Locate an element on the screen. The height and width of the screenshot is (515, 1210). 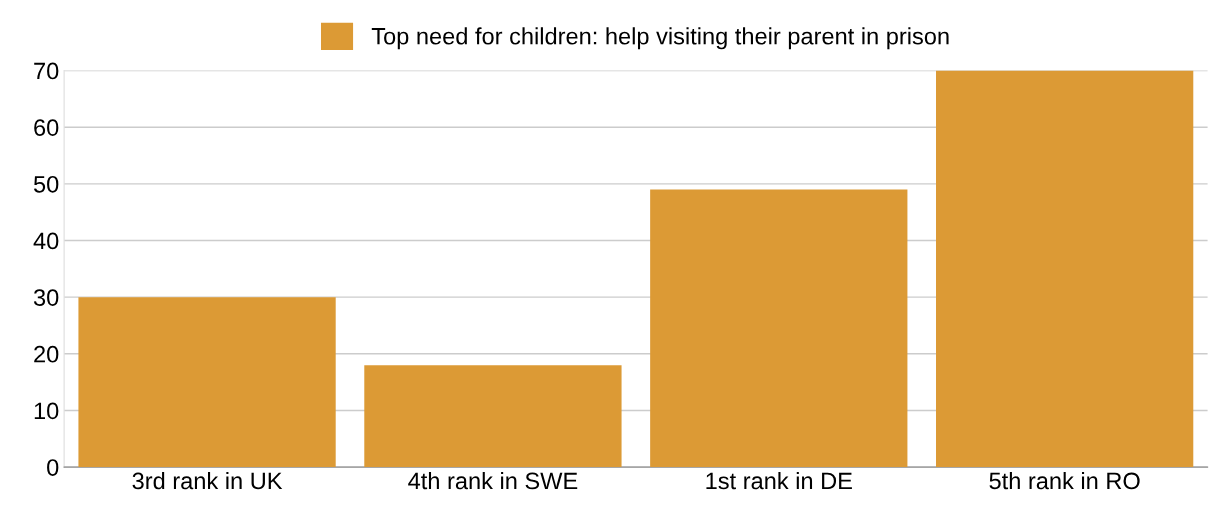
y-tick-label: 20 is located at coordinates (46, 354).